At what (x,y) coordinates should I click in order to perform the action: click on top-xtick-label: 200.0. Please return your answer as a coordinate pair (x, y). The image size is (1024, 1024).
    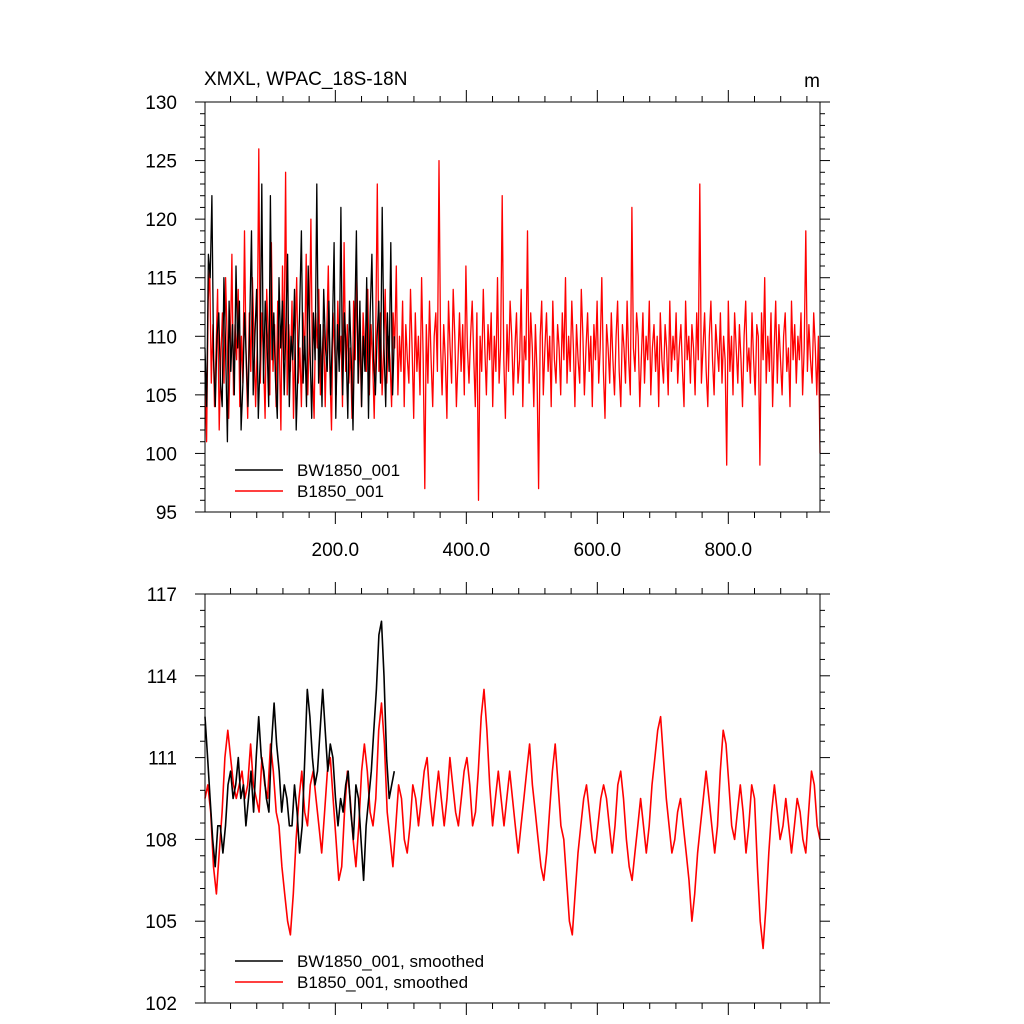
    Looking at the image, I should click on (336, 550).